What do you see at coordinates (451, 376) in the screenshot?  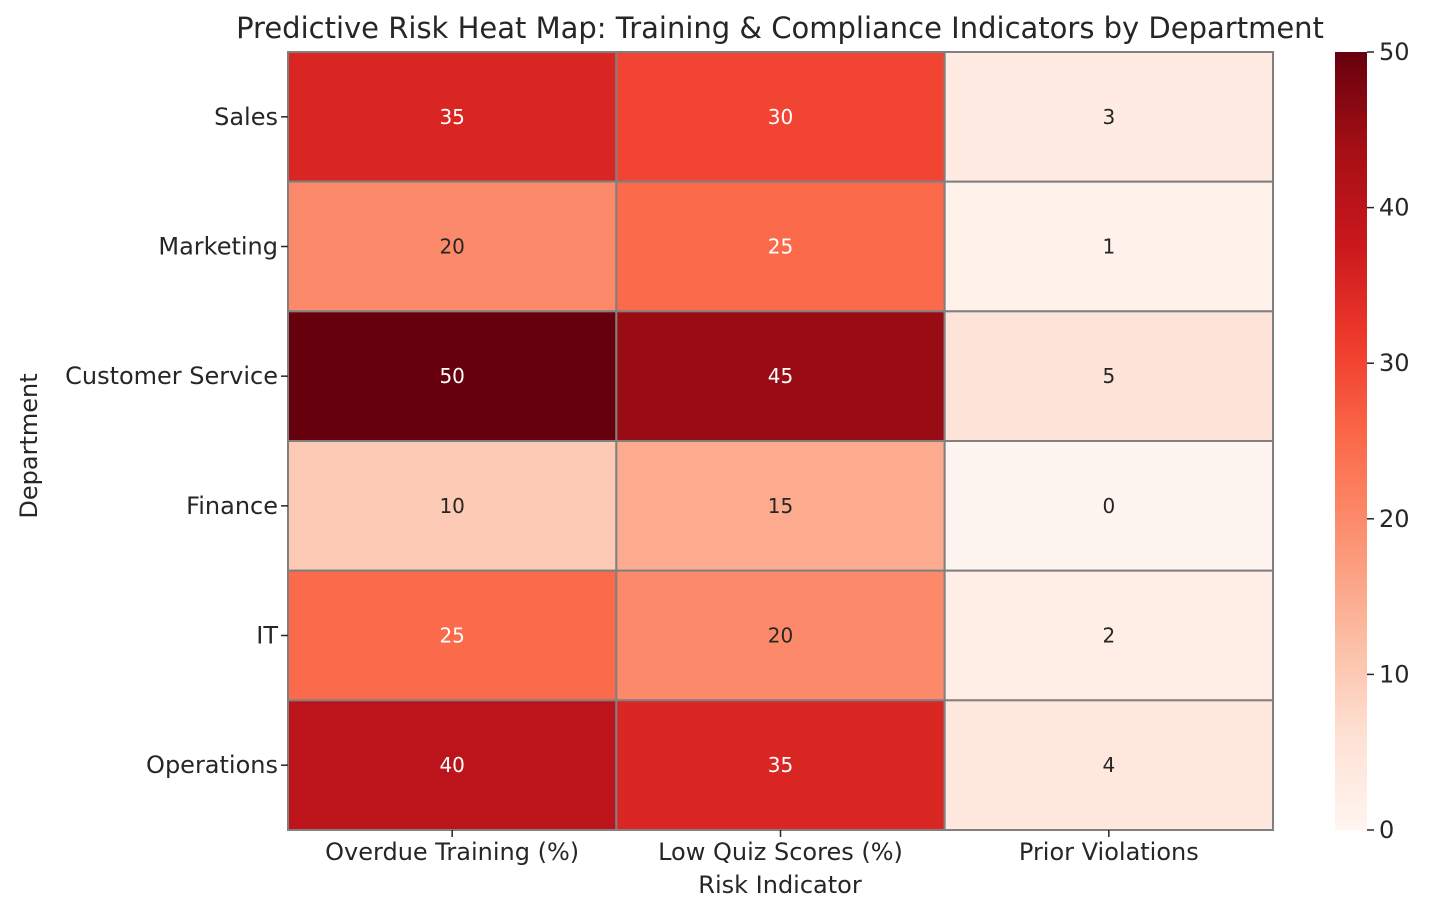 I see `cell-value-label: 50` at bounding box center [451, 376].